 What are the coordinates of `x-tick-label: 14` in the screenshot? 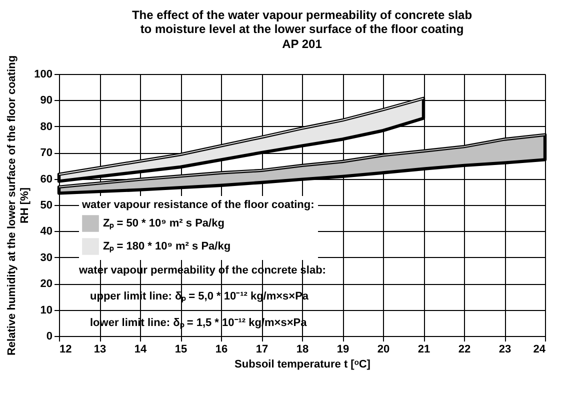 It's located at (141, 350).